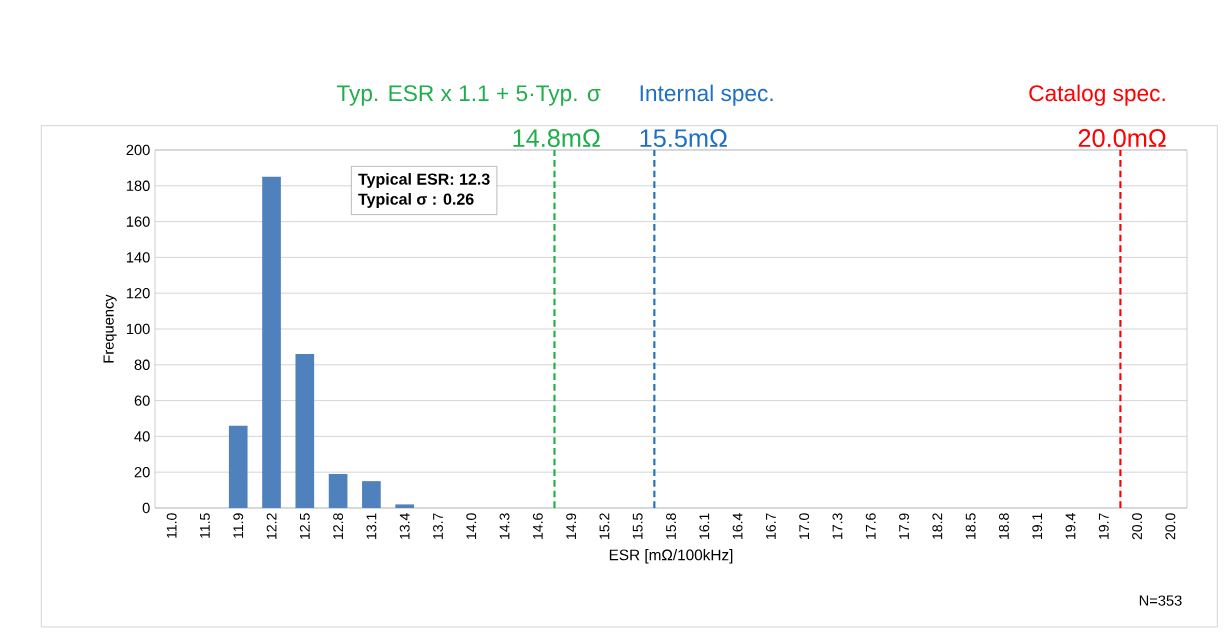 The width and height of the screenshot is (1229, 635). Describe the element at coordinates (238, 525) in the screenshot. I see `x-tick-label: 11.9` at that location.